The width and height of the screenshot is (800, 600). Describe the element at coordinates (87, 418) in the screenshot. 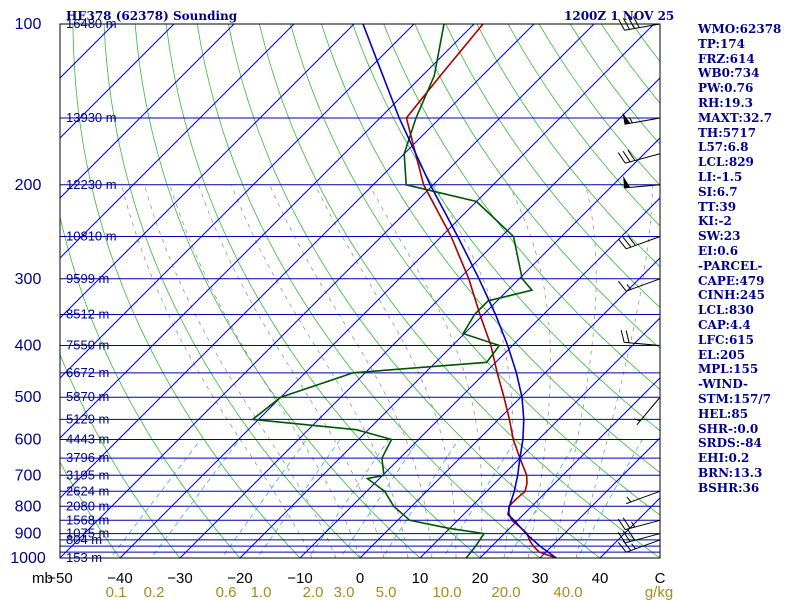

I see `height-label: 5129 m` at that location.